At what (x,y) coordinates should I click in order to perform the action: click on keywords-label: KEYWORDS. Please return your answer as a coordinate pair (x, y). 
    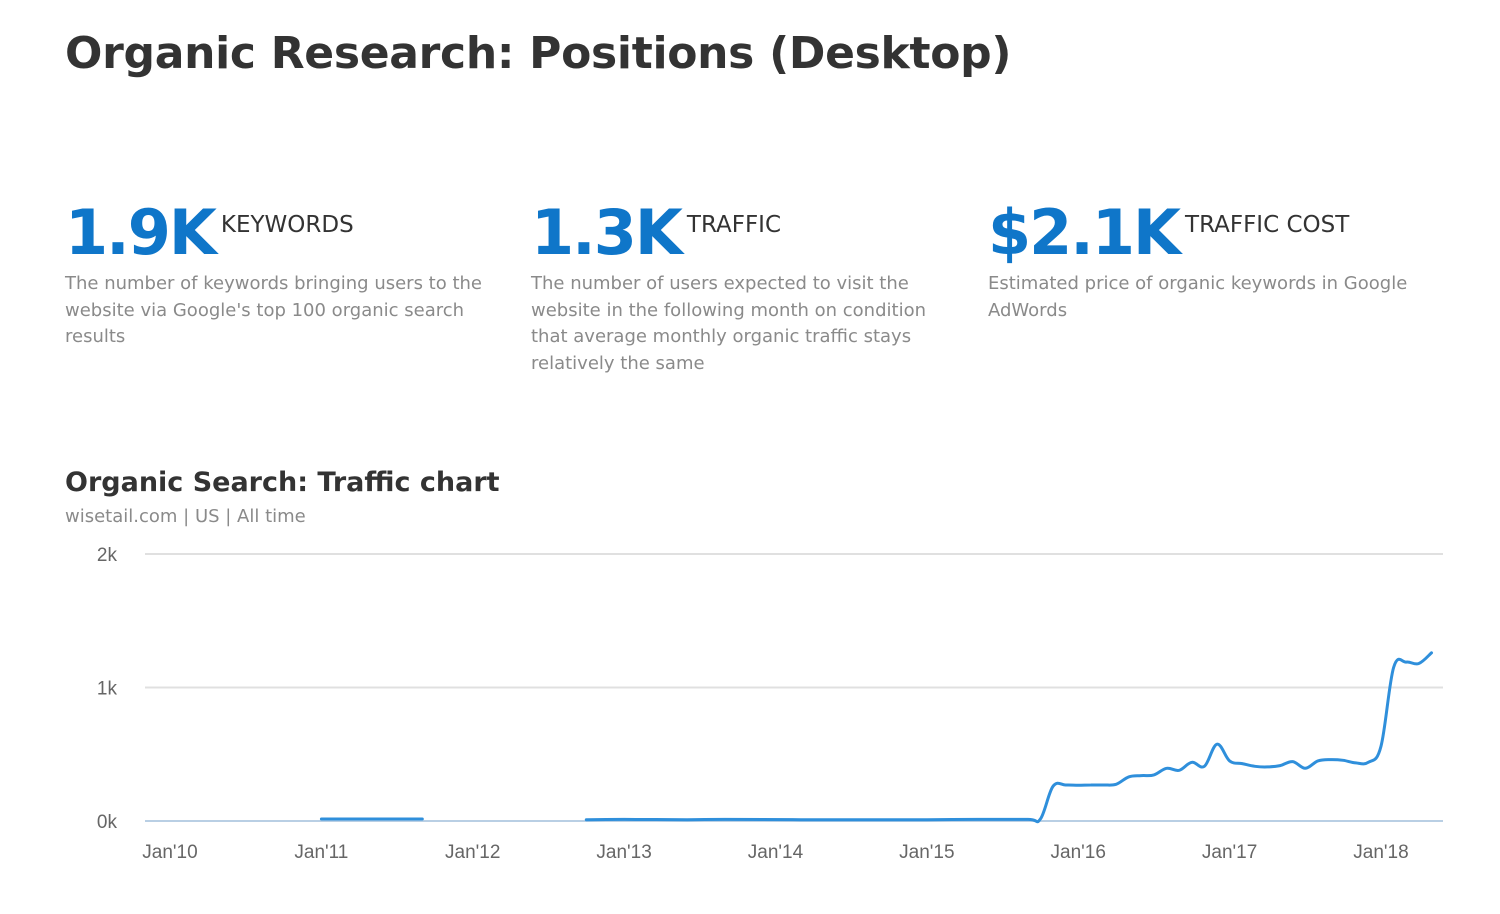
    Looking at the image, I should click on (287, 225).